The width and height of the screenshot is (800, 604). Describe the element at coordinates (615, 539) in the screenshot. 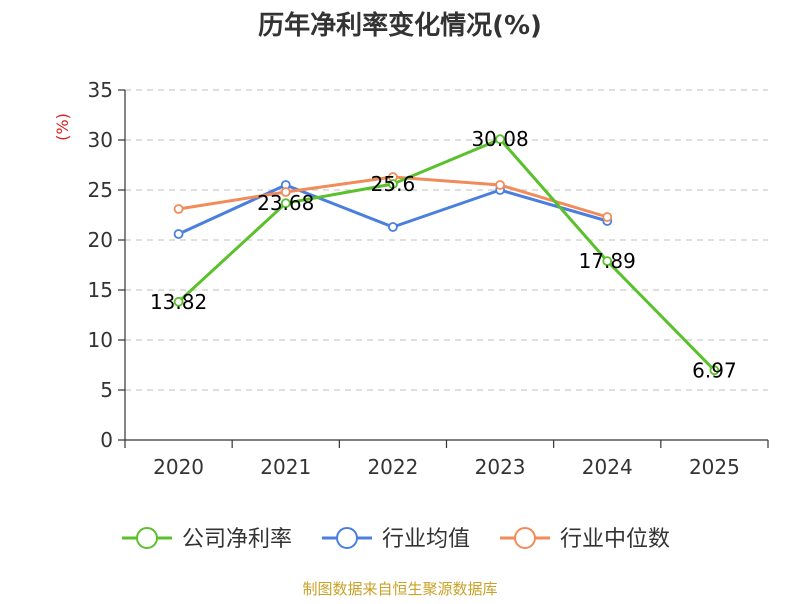

I see `legend-label: 行业中位数` at that location.